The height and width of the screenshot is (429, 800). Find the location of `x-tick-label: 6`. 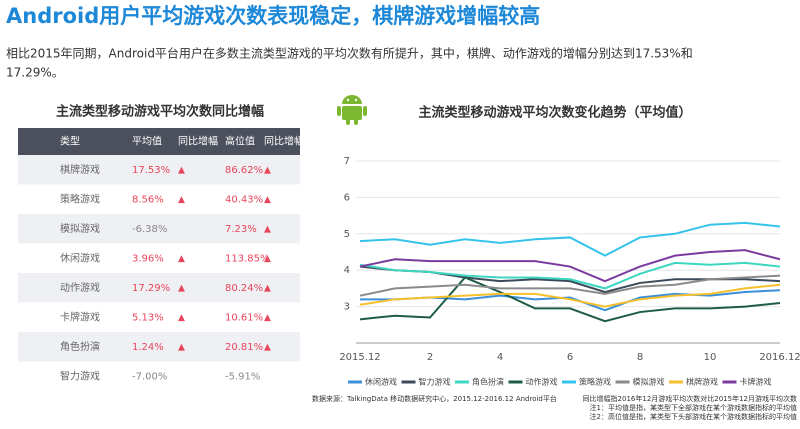

x-tick-label: 6 is located at coordinates (570, 357).